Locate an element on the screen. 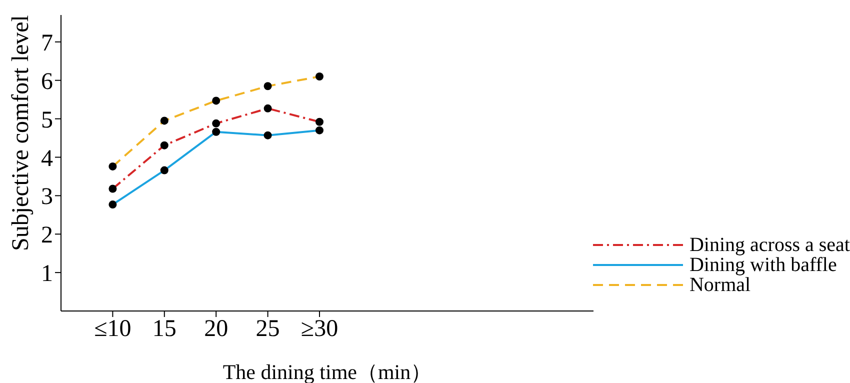  x-tick-label: 20 is located at coordinates (216, 329).